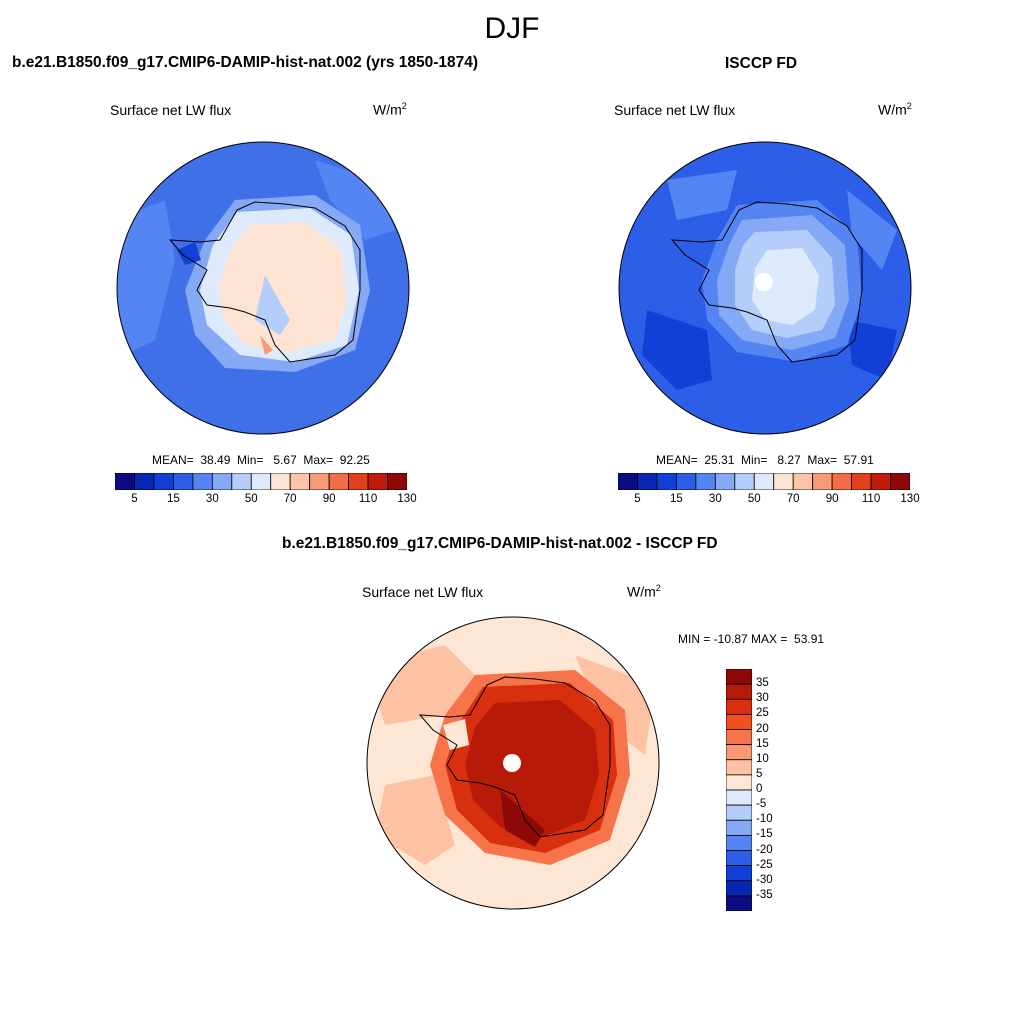  I want to click on colorbar-tick-label: -5, so click(761, 804).